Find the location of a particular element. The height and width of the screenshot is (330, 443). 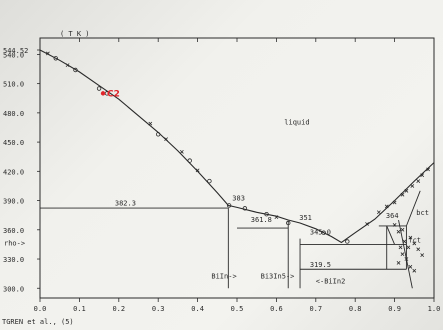

y-tick-label: 390.0 is located at coordinates (13, 202).